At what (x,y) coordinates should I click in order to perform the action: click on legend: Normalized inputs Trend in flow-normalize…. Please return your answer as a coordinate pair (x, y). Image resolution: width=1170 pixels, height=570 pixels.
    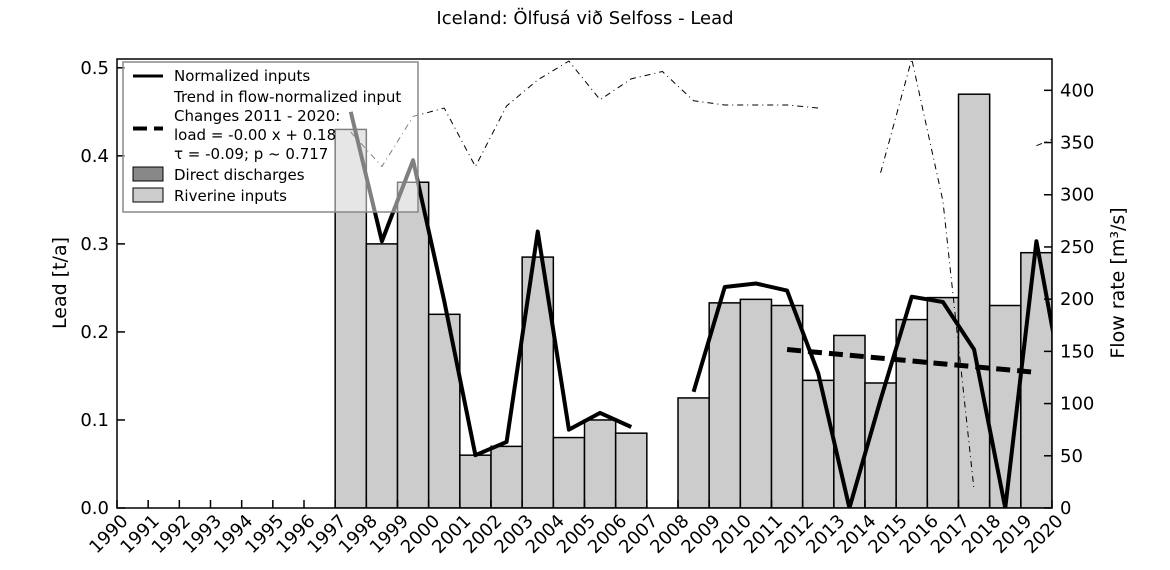
    Looking at the image, I should click on (270, 137).